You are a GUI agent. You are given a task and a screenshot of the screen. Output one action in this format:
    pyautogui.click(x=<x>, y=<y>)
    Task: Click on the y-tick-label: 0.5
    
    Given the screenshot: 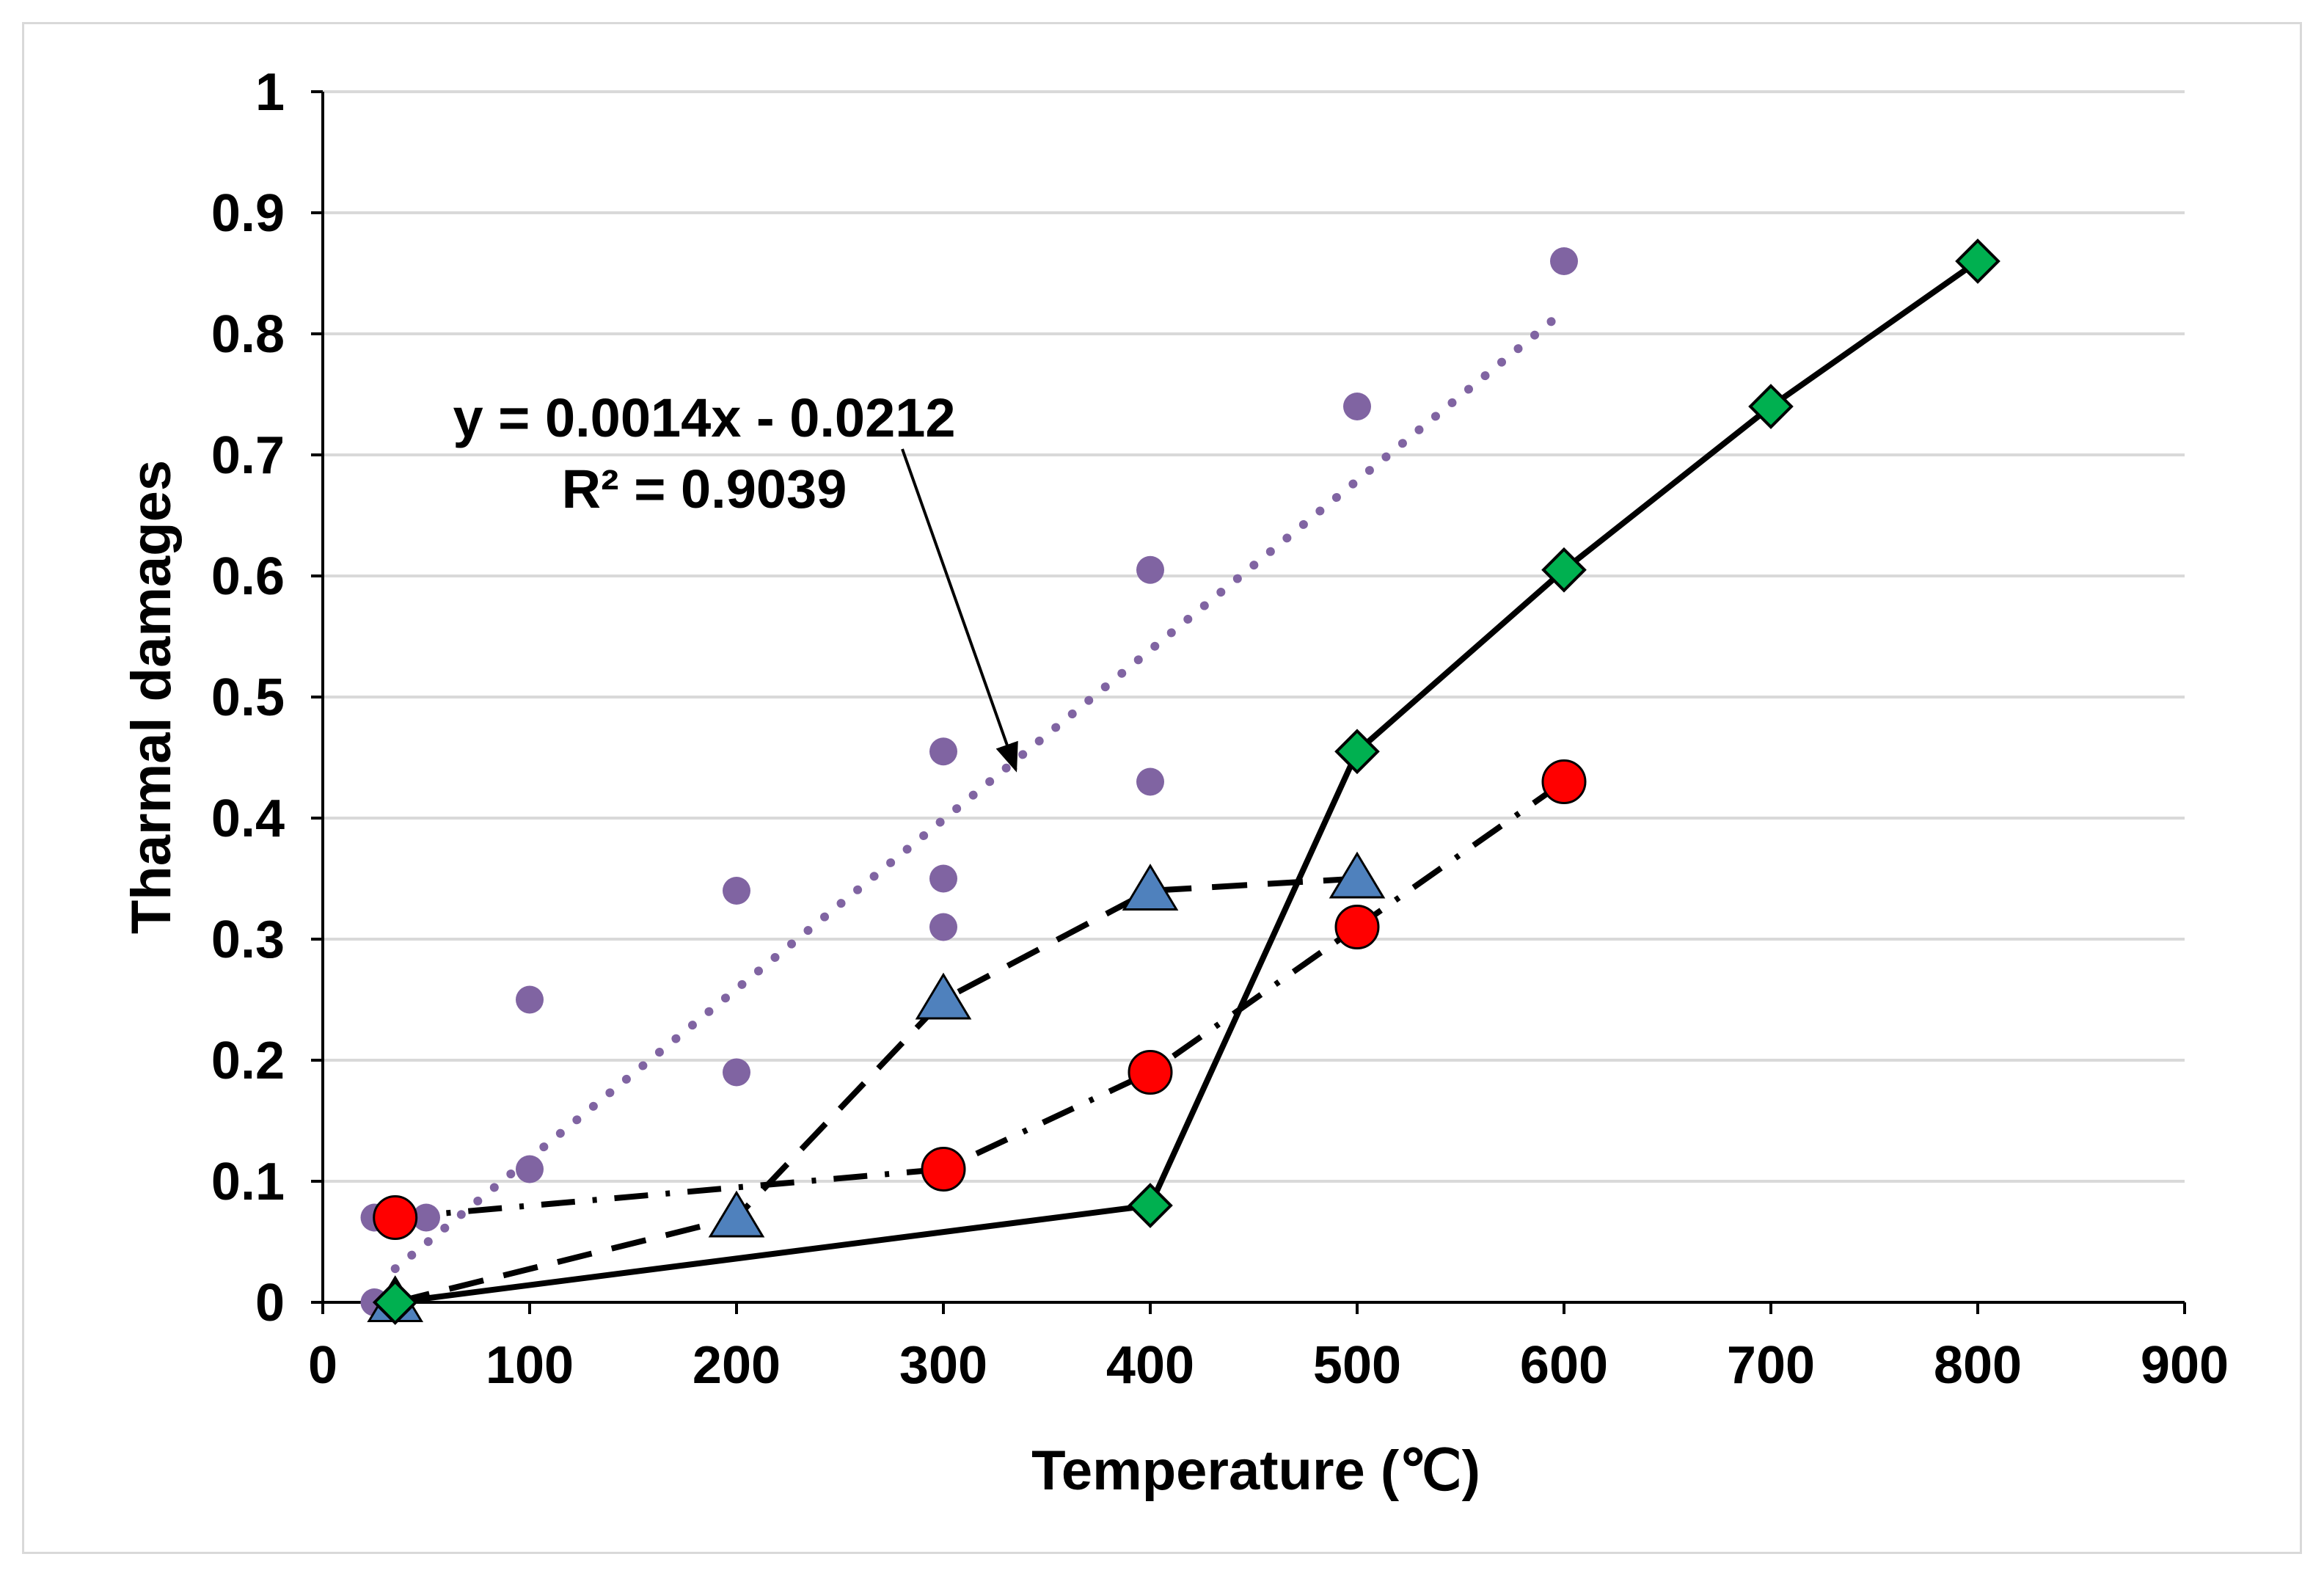 What is the action you would take?
    pyautogui.click(x=248, y=697)
    